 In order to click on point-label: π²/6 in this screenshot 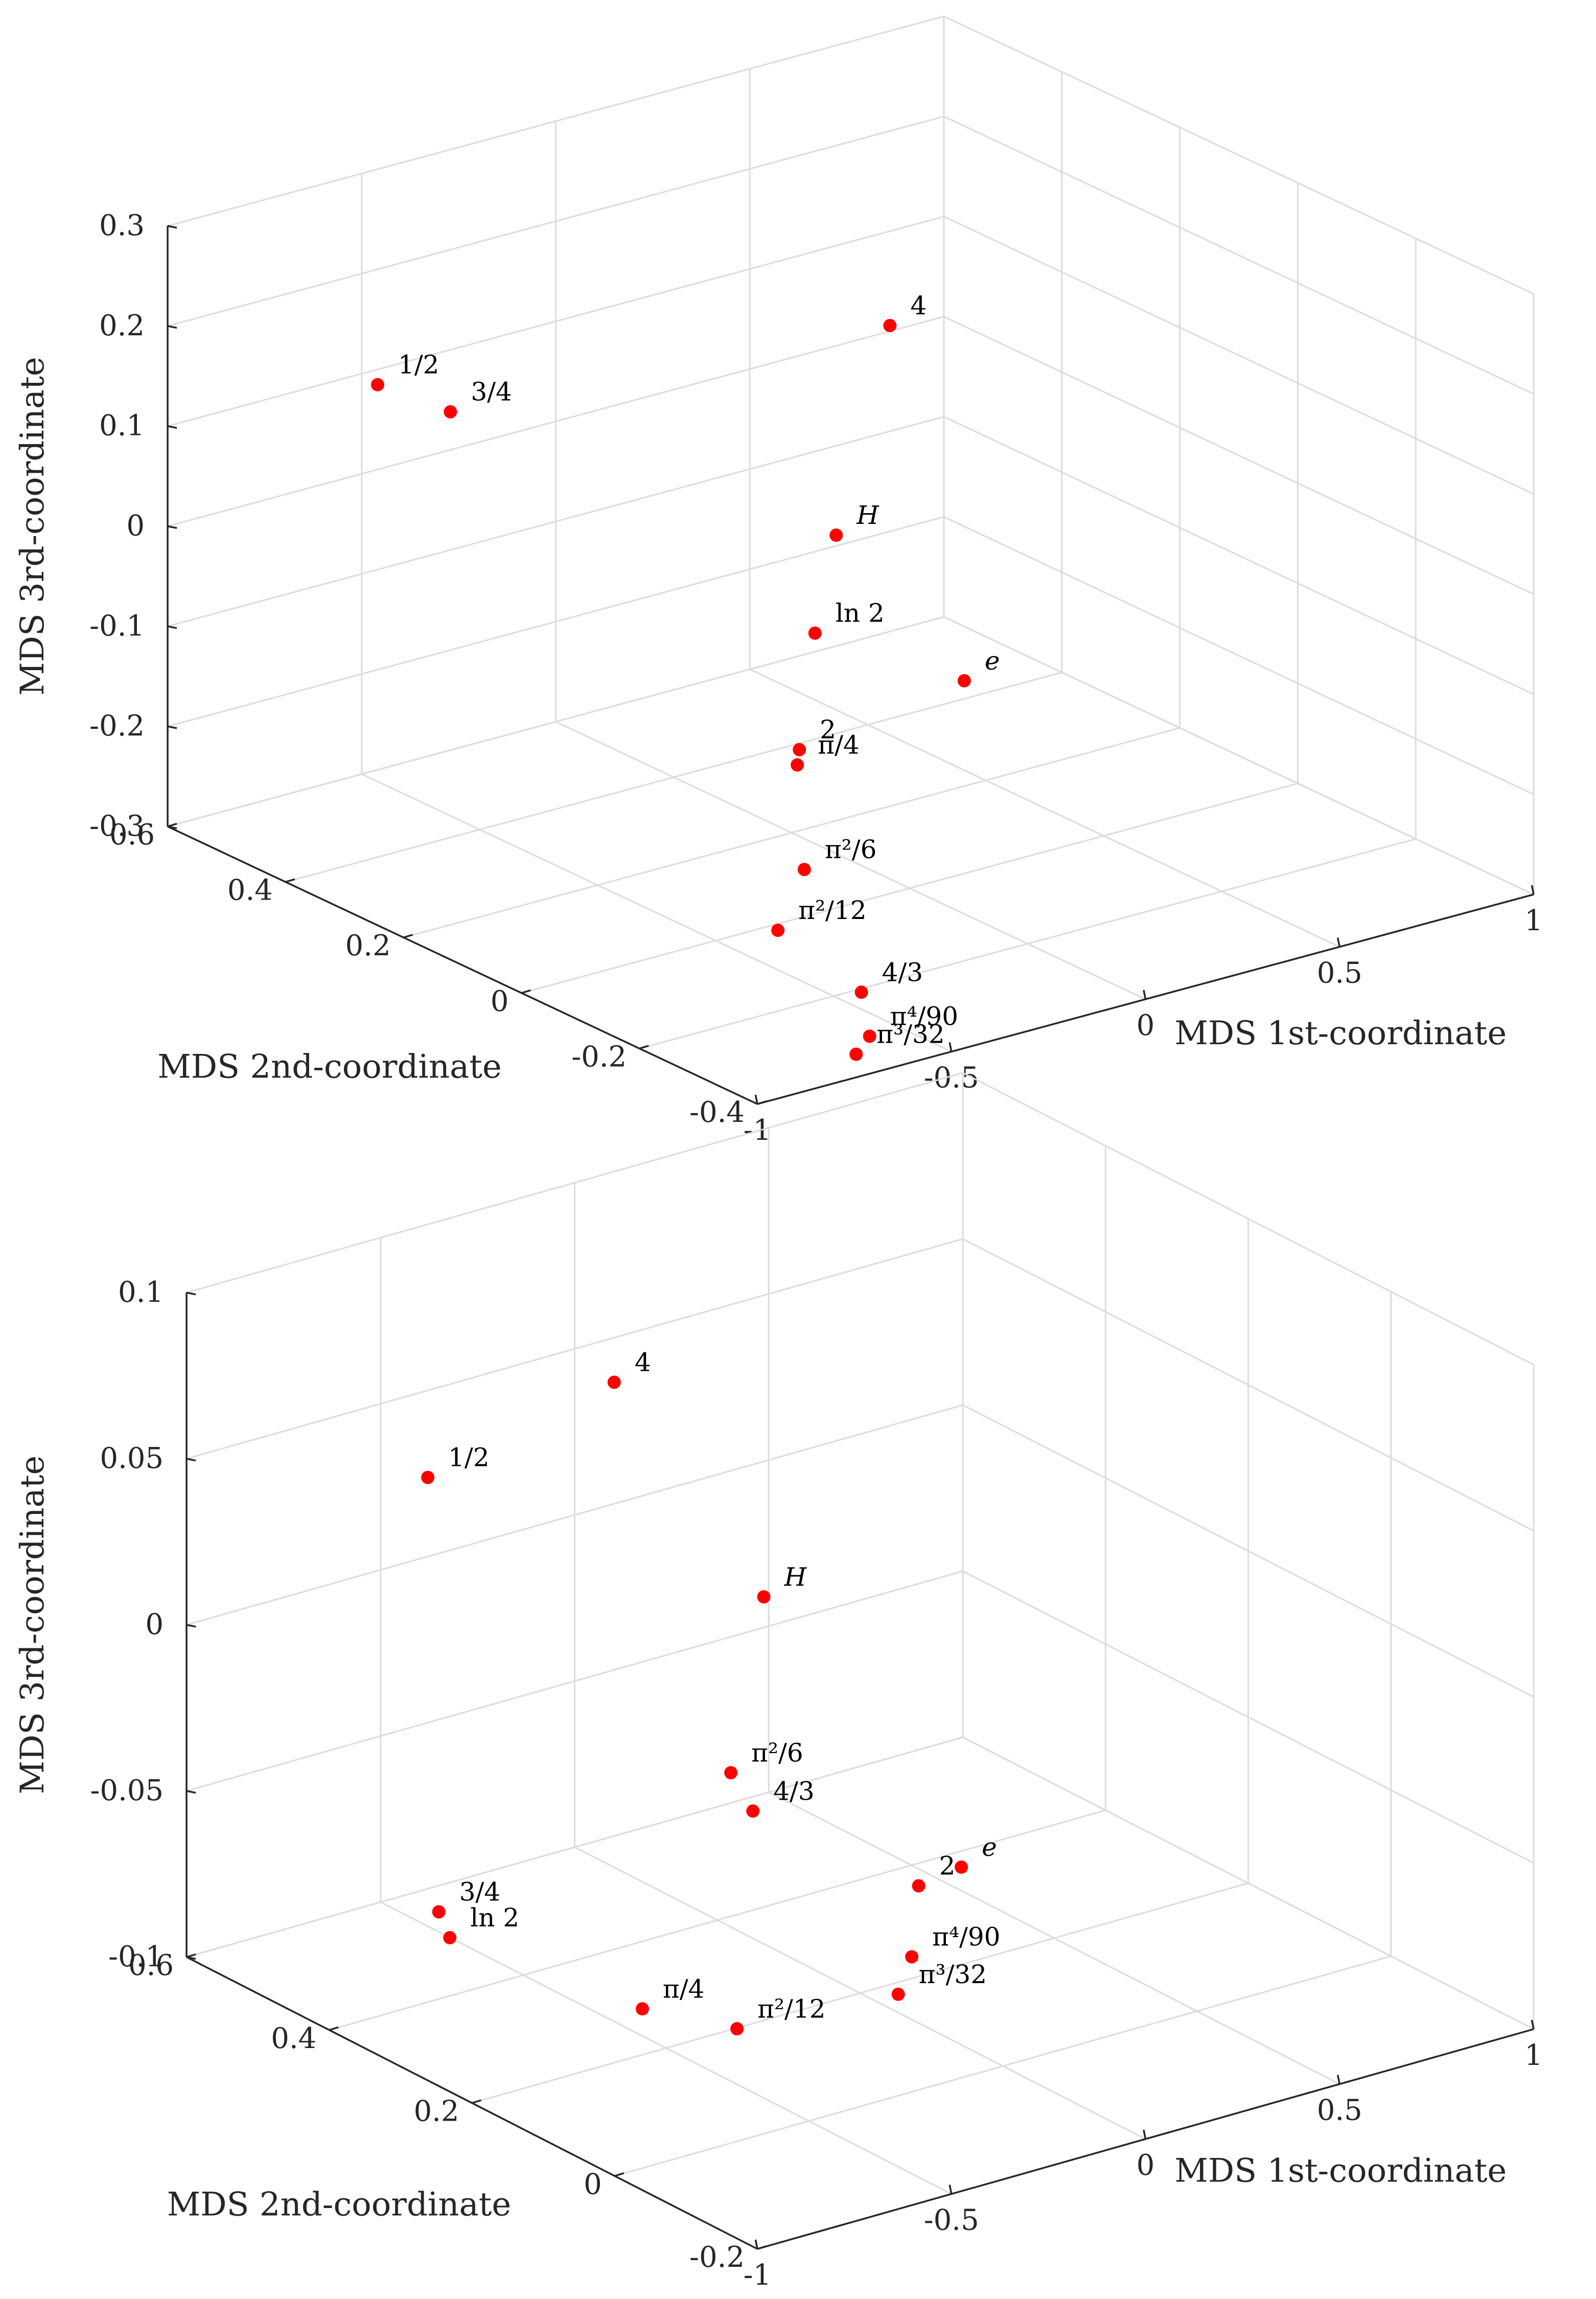, I will do `click(851, 849)`.